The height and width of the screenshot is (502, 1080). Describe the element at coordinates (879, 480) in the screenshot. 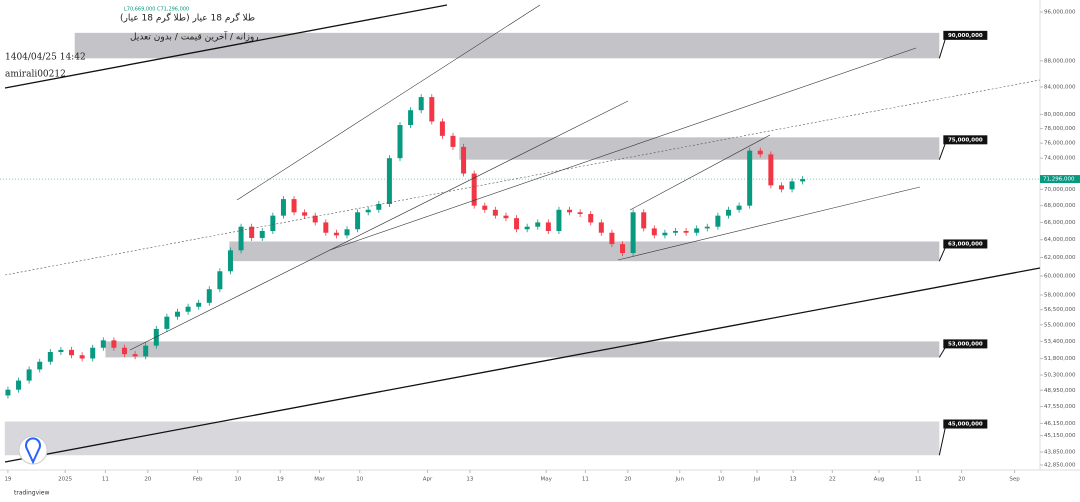

I see `x-tick-label: Aug` at that location.